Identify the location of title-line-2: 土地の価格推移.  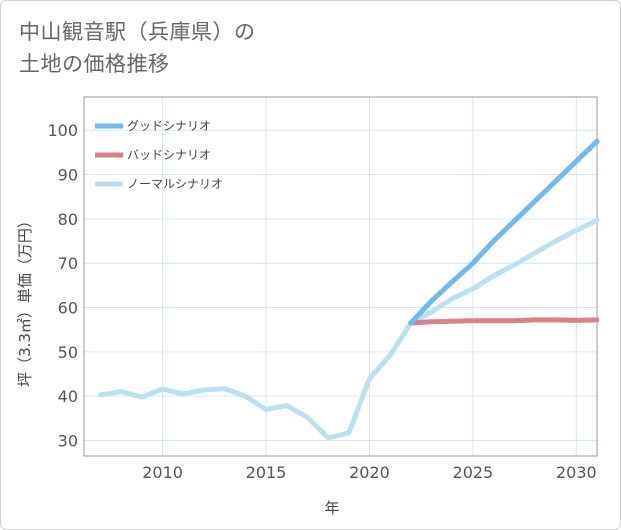
(94, 64).